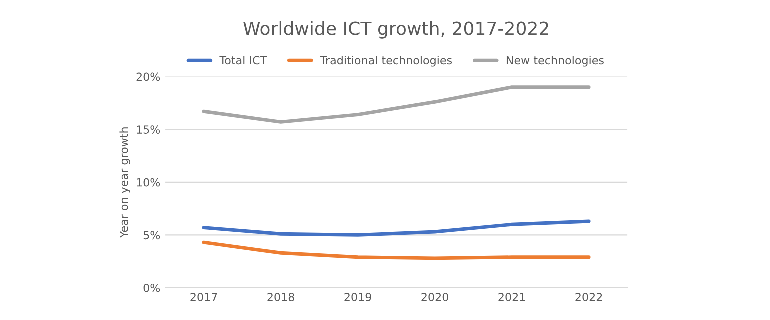  I want to click on y-tick-label: 0%, so click(152, 288).